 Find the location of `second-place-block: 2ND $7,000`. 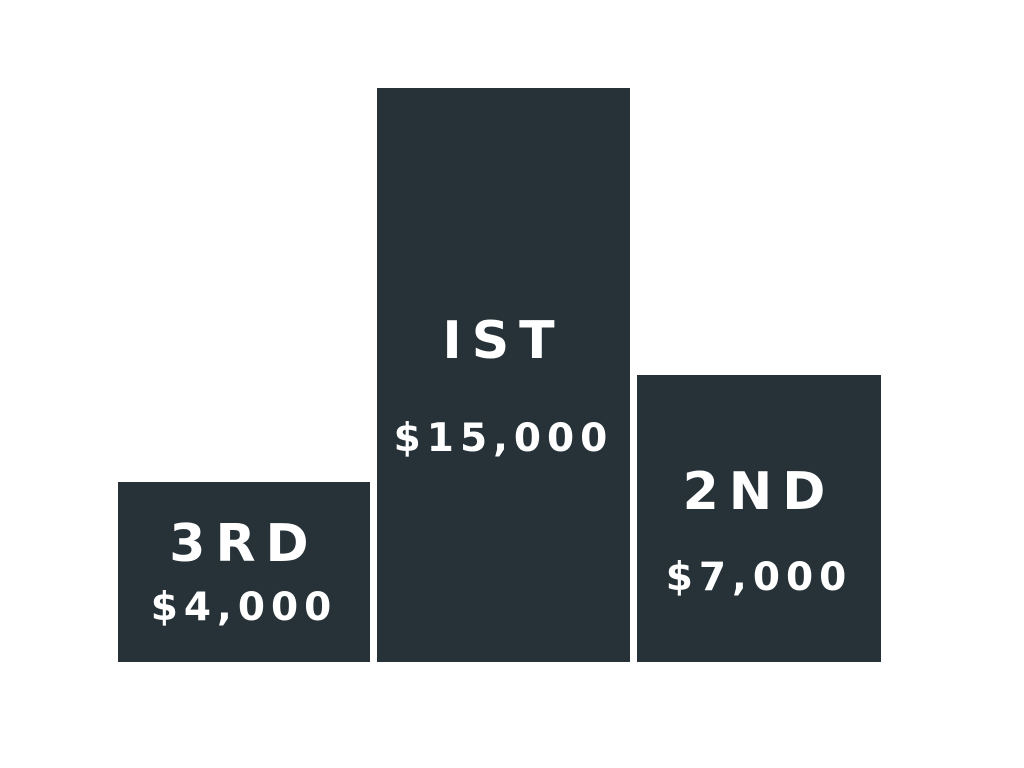

second-place-block: 2ND $7,000 is located at coordinates (759, 518).